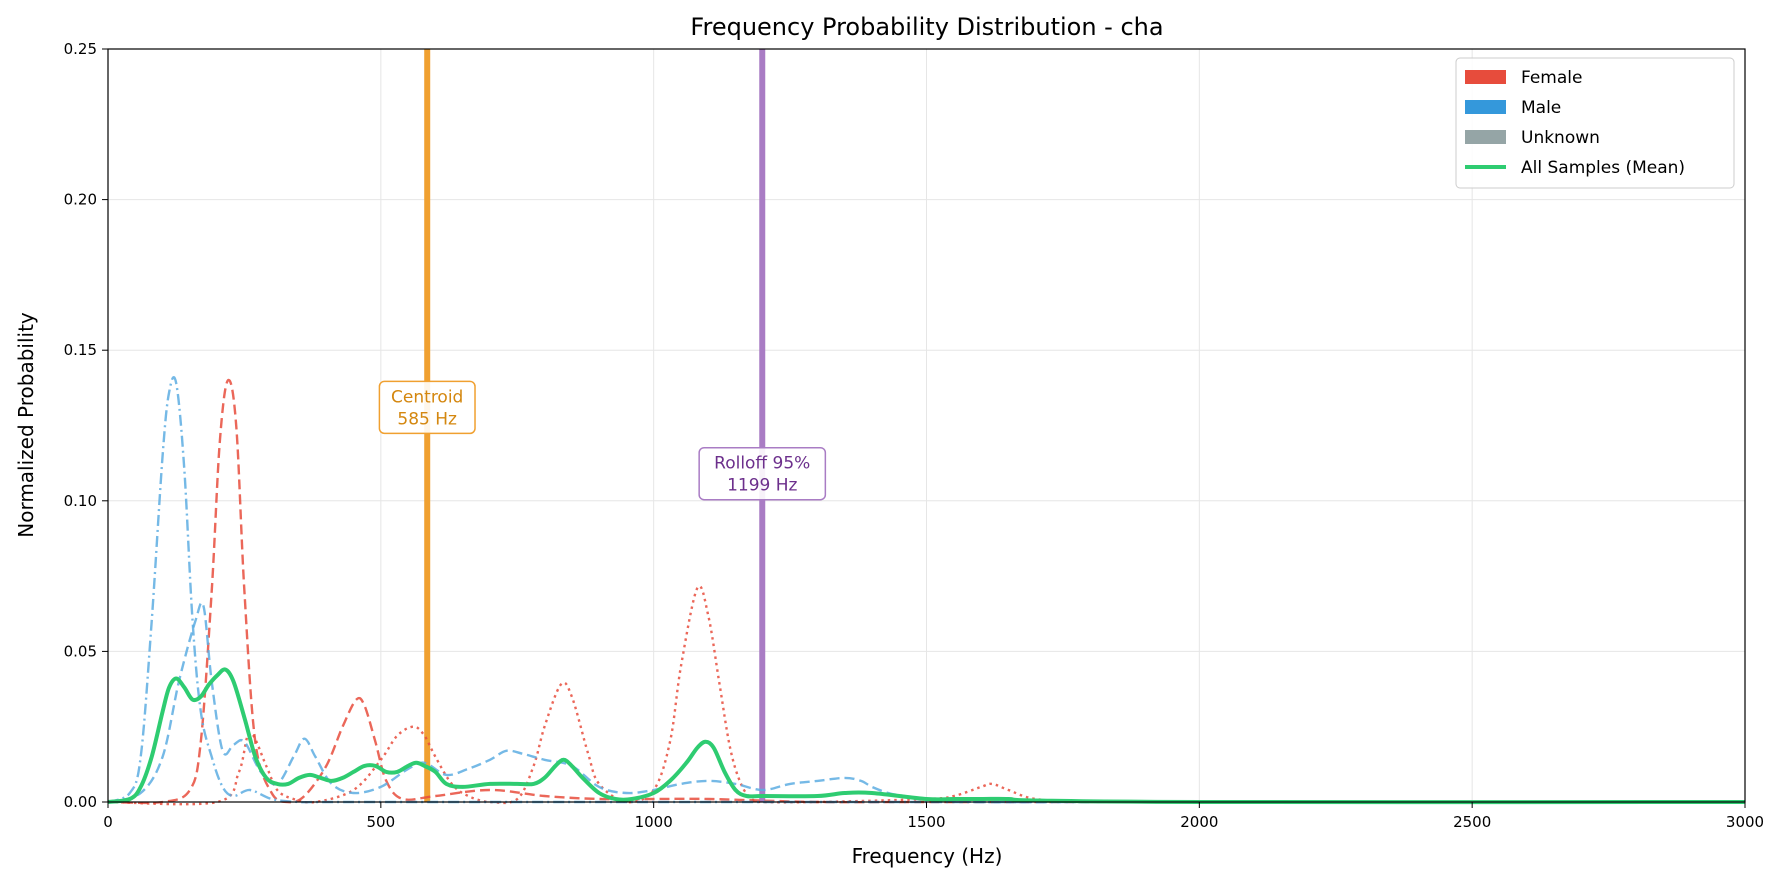 The image size is (1783, 882). I want to click on x-tick-label: 500, so click(381, 822).